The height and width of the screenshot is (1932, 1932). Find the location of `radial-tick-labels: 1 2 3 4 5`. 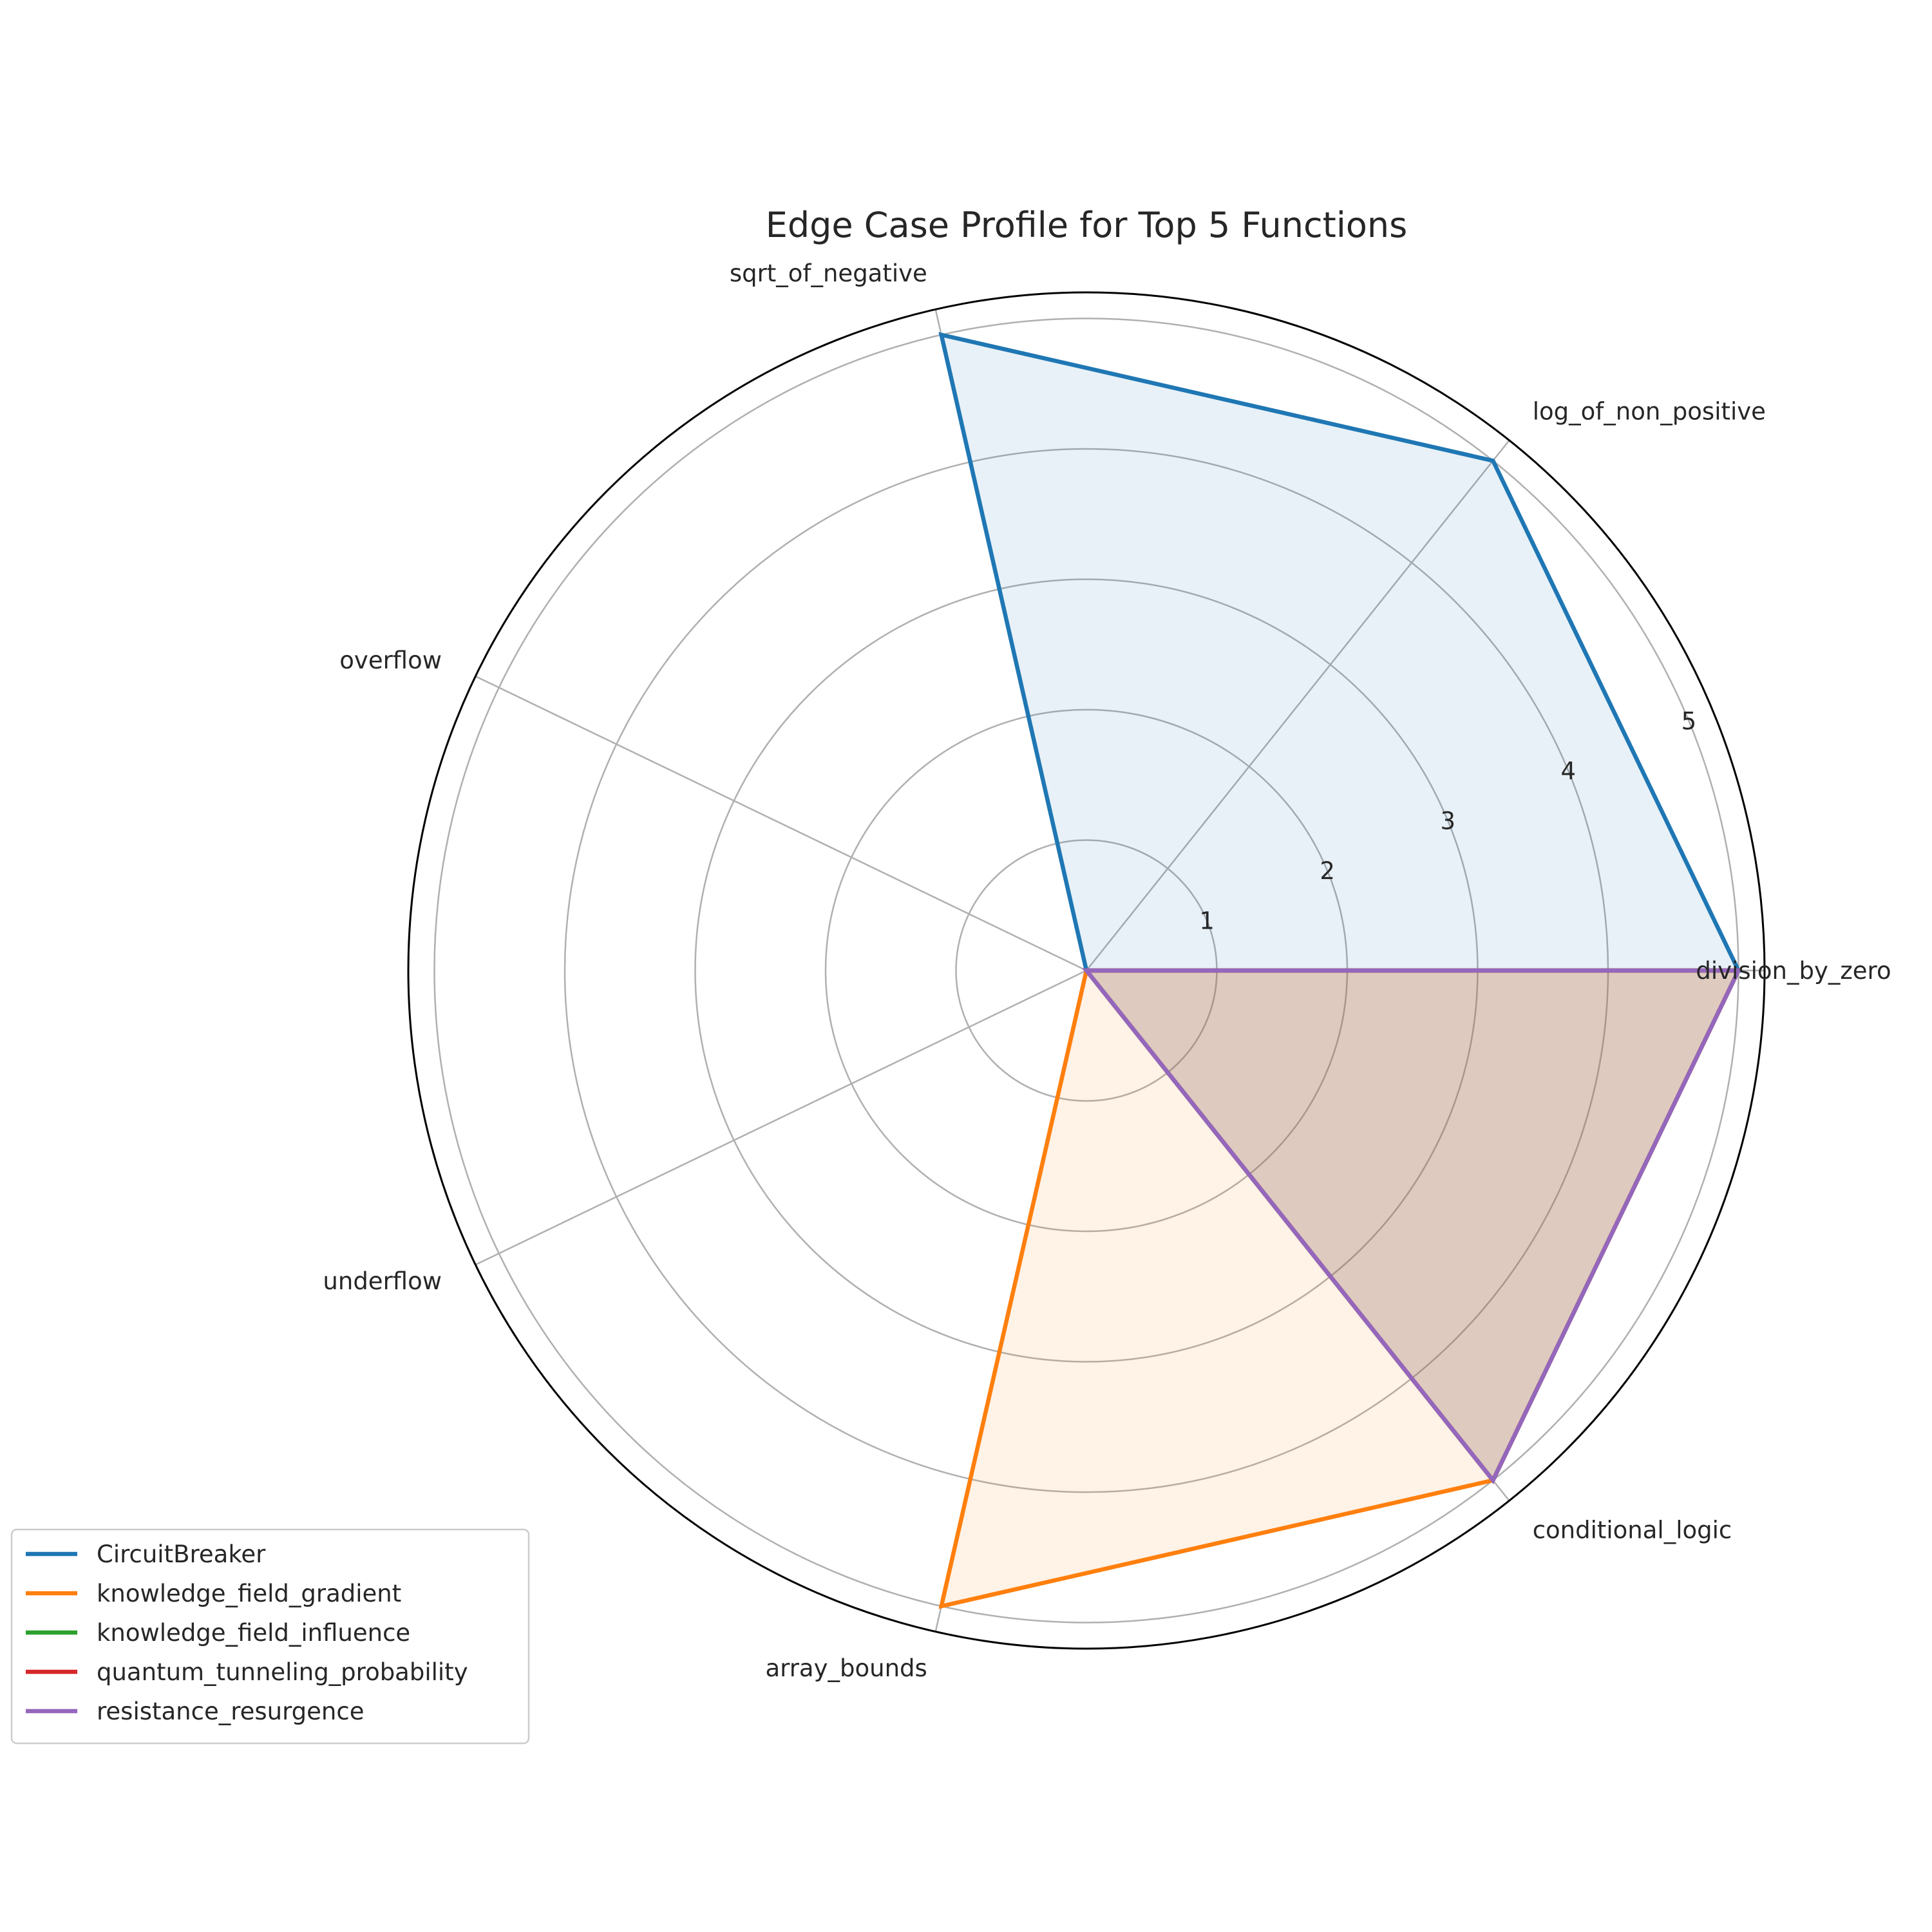

radial-tick-labels: 1 2 3 4 5 is located at coordinates (1448, 821).